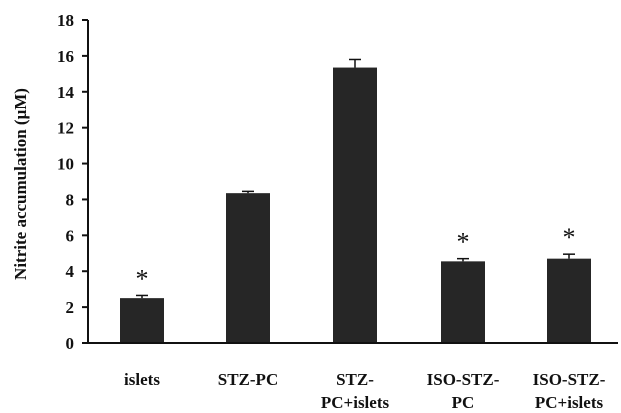 This screenshot has width=621, height=413. What do you see at coordinates (248, 379) in the screenshot?
I see `category-label: STZ-PC` at bounding box center [248, 379].